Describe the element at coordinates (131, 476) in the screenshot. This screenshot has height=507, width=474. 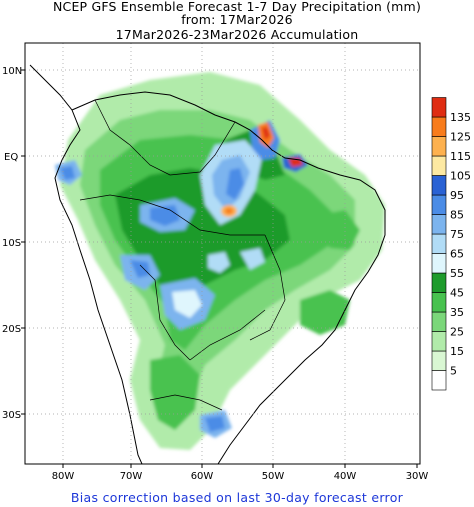
I see `lon-label: 70W` at that location.